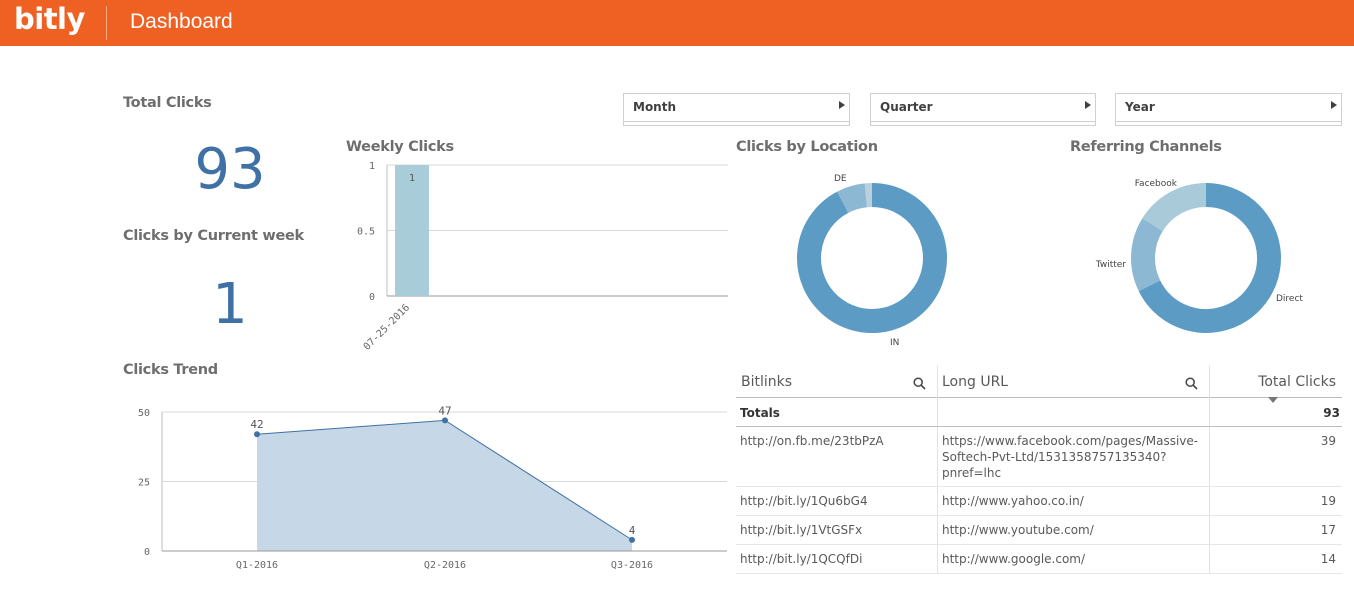 Image resolution: width=1354 pixels, height=591 pixels. I want to click on clicks-cell: 17, so click(1328, 530).